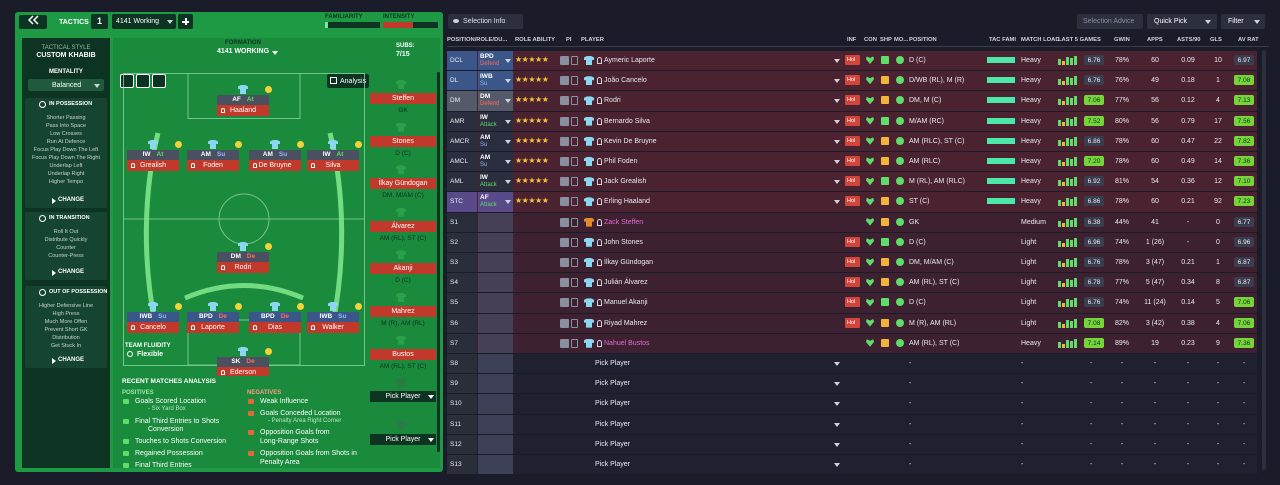 Image resolution: width=1280 pixels, height=485 pixels. I want to click on role-box: IWB Su, so click(333, 317).